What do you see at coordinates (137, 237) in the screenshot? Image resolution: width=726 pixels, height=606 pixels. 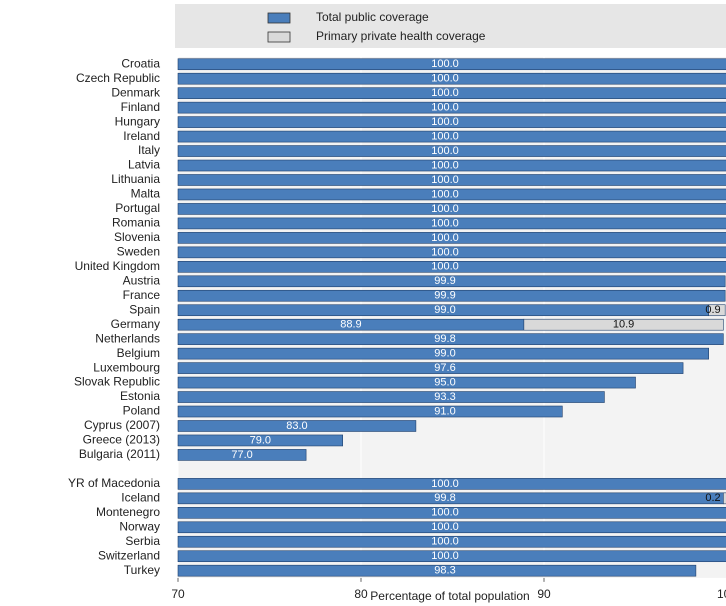 I see `y-tick-label: Slovenia` at bounding box center [137, 237].